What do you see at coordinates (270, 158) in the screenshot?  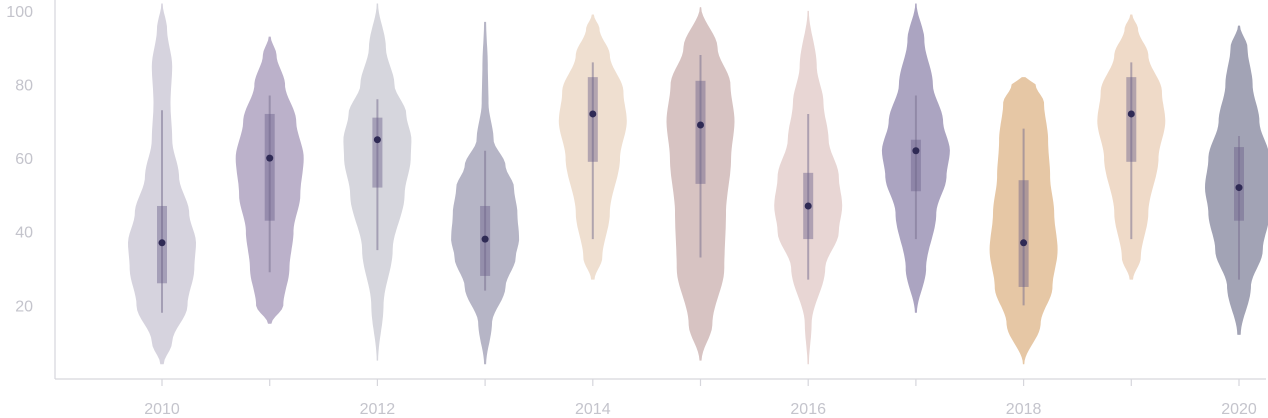 I see `median-point-2011` at bounding box center [270, 158].